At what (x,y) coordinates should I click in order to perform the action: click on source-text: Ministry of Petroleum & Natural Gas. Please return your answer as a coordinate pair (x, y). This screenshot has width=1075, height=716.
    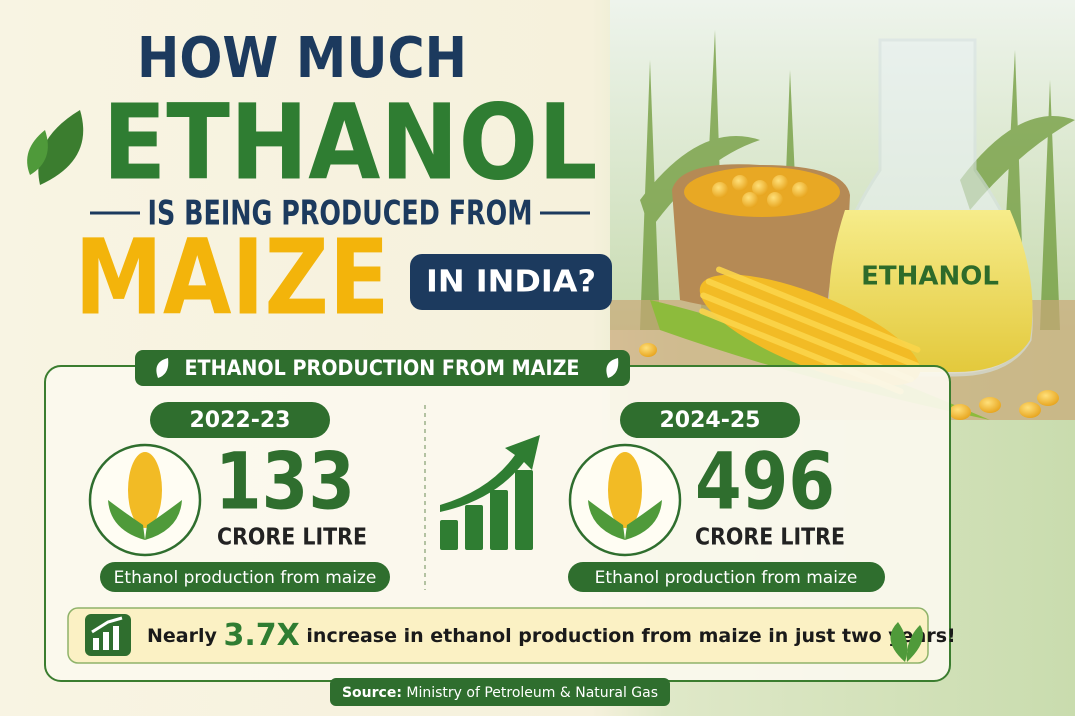
    Looking at the image, I should click on (532, 693).